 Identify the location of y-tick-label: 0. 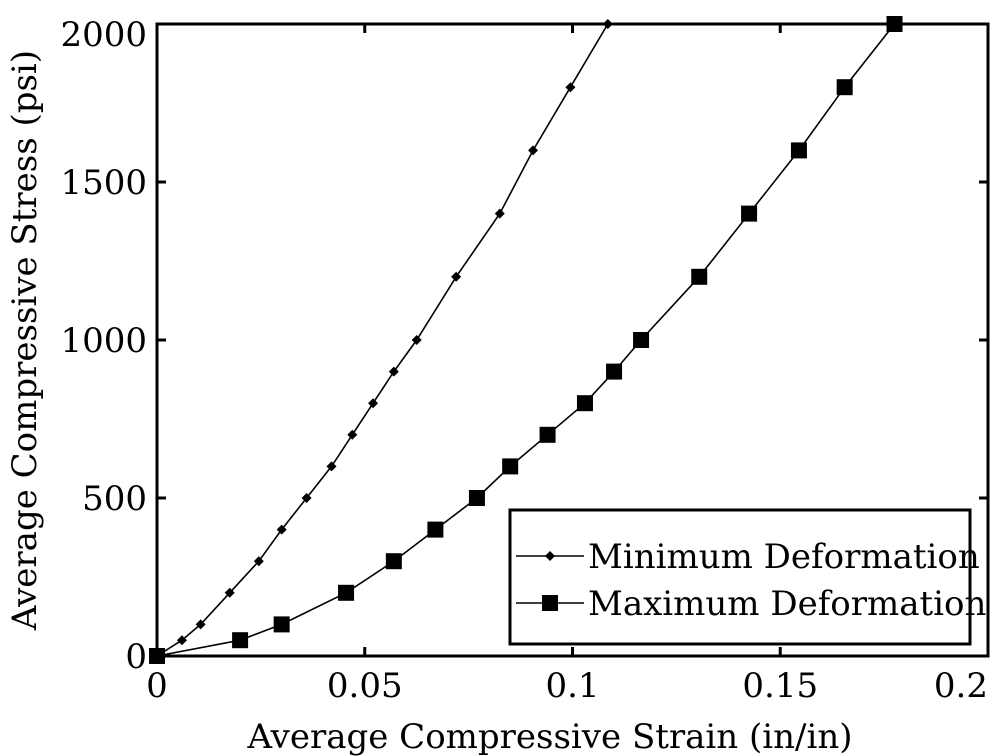
(136, 657).